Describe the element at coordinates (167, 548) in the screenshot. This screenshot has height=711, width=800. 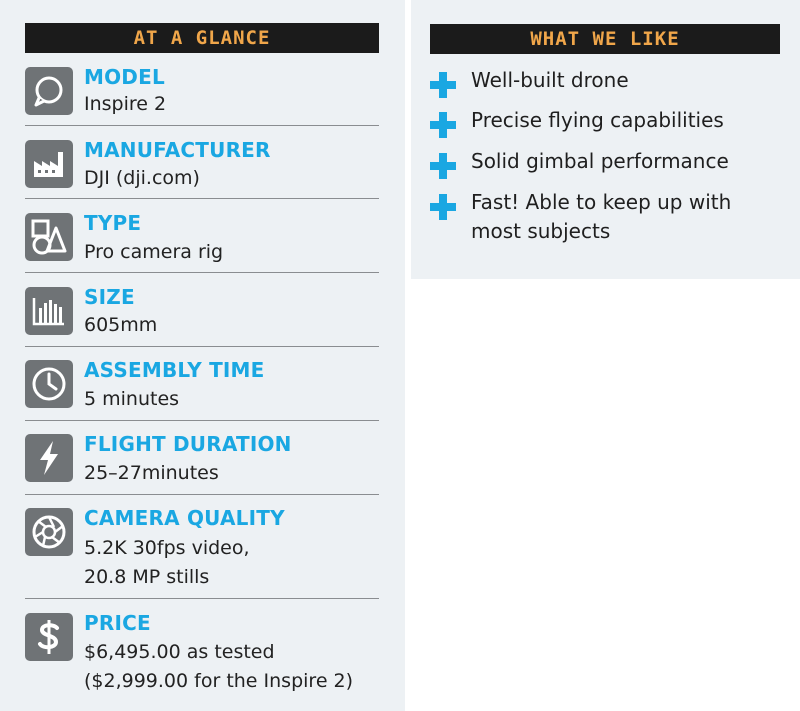
I see `spec-value: 5.2K 30fps video,` at that location.